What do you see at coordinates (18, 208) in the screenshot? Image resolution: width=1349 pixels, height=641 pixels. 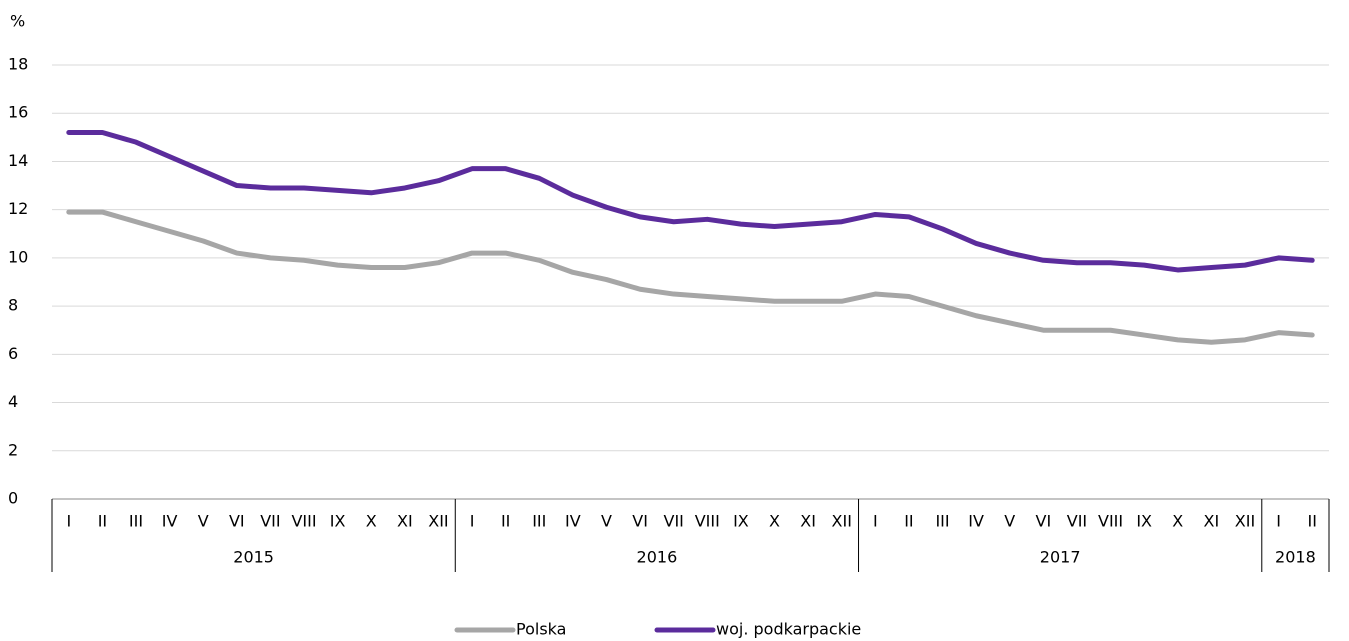 I see `y-tick-label: 12` at bounding box center [18, 208].